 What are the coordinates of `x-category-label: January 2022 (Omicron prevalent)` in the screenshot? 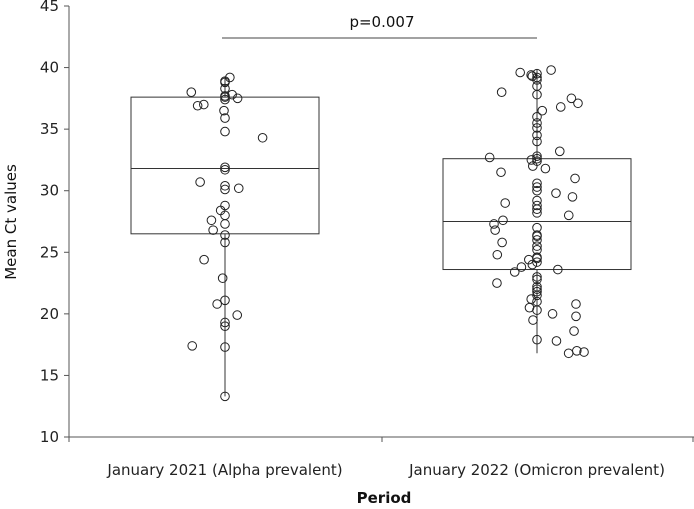 It's located at (536, 470).